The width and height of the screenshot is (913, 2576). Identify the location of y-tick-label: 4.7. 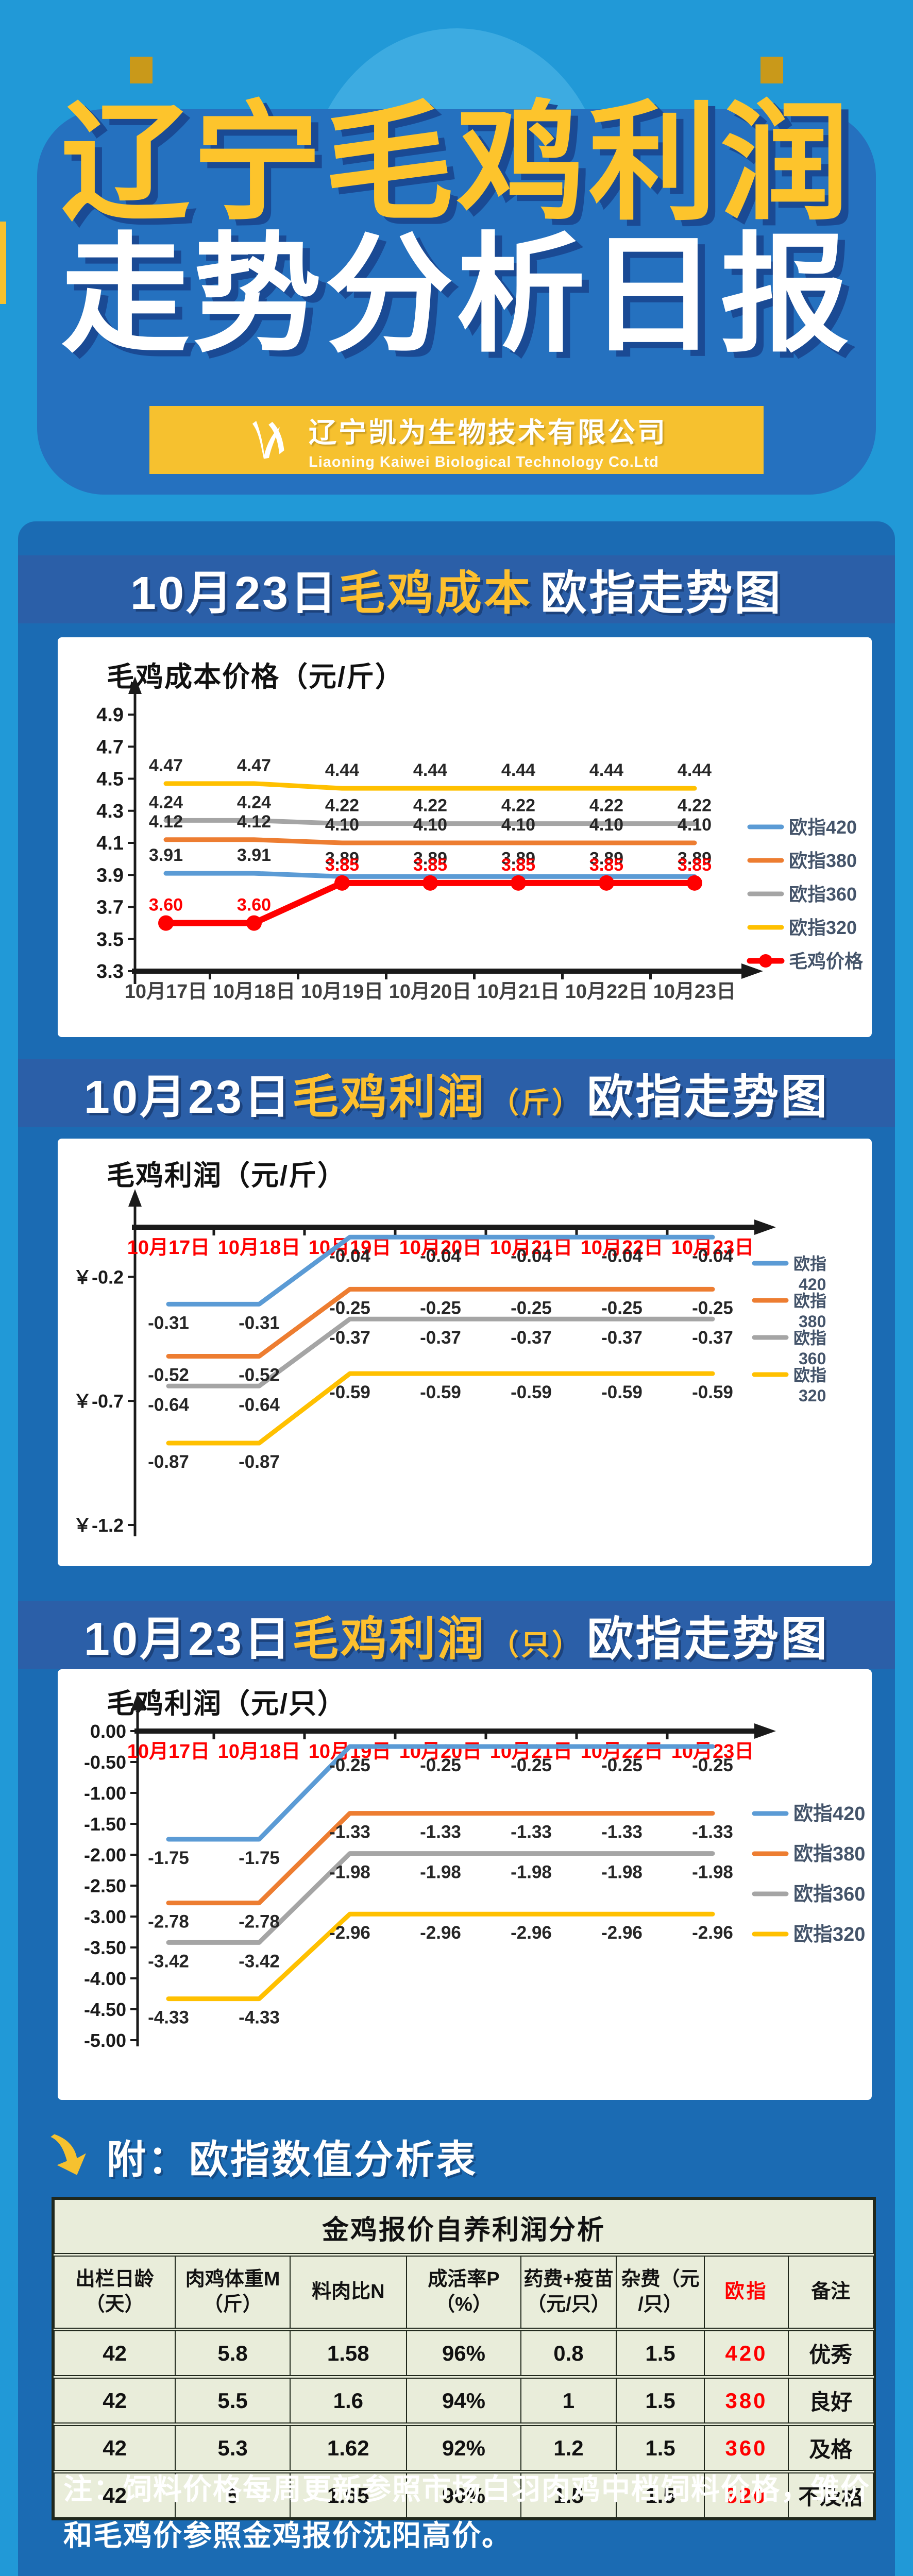
(110, 747).